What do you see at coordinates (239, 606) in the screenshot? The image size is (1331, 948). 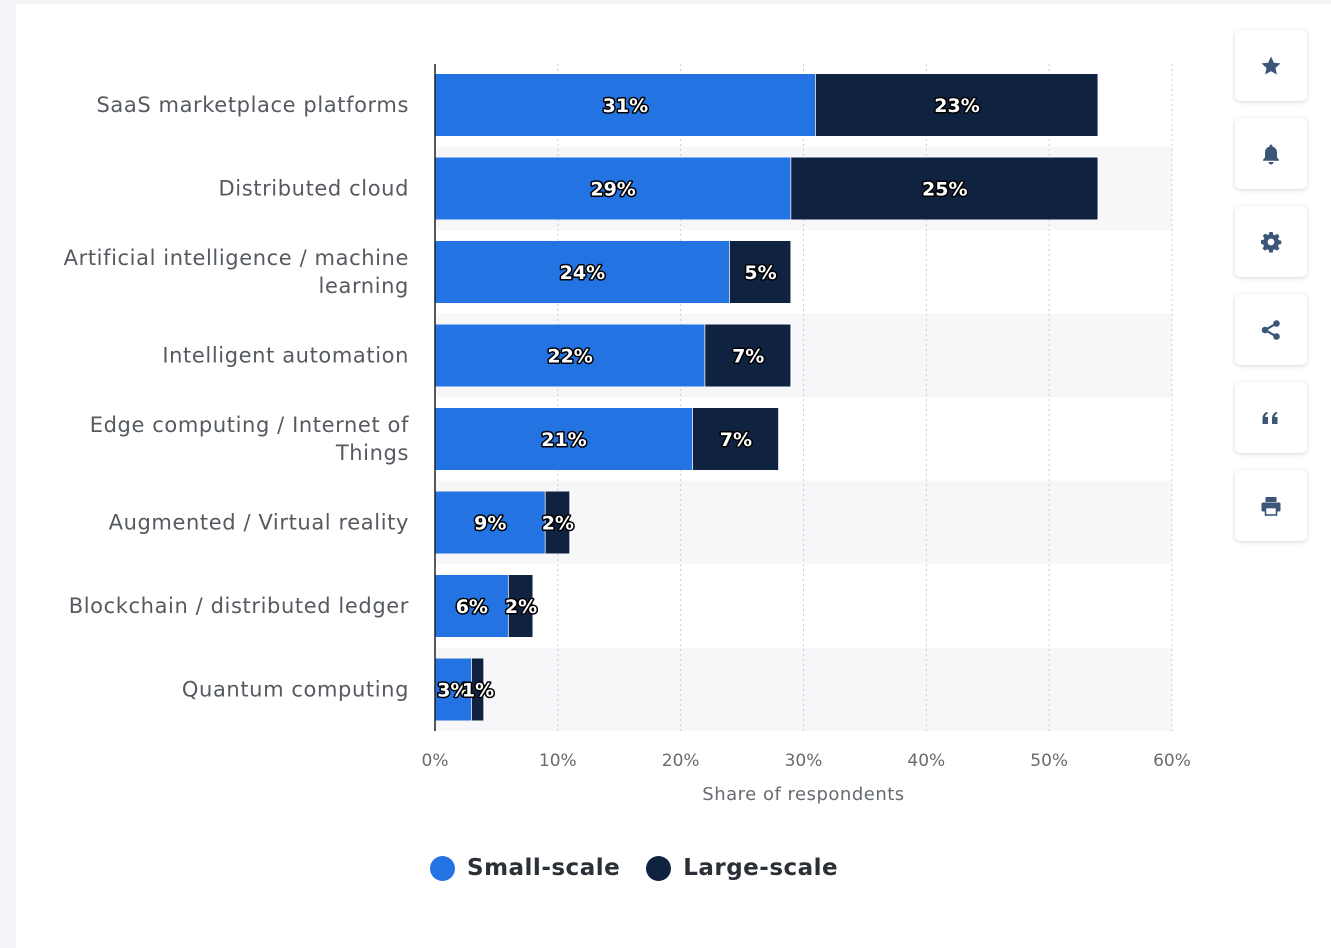 I see `category-label: Blockchain / distributed ledger` at bounding box center [239, 606].